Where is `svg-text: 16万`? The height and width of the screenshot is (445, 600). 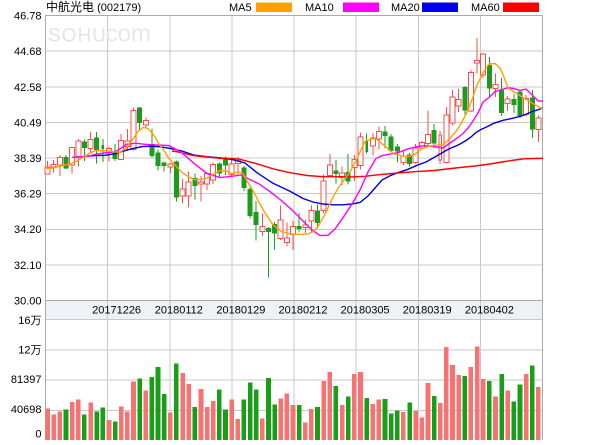
svg-text: 16万 is located at coordinates (29, 321).